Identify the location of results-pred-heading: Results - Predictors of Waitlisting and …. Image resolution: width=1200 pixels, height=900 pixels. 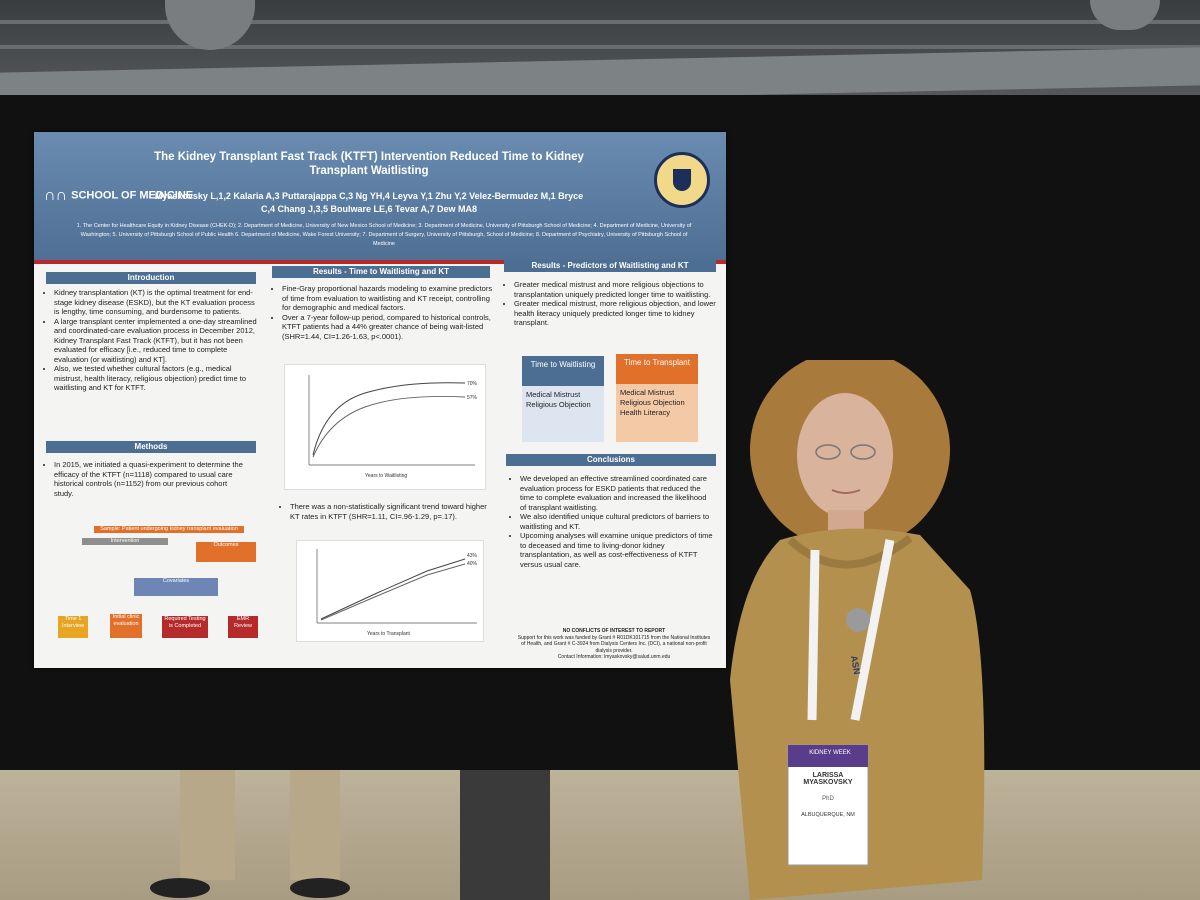
(610, 266).